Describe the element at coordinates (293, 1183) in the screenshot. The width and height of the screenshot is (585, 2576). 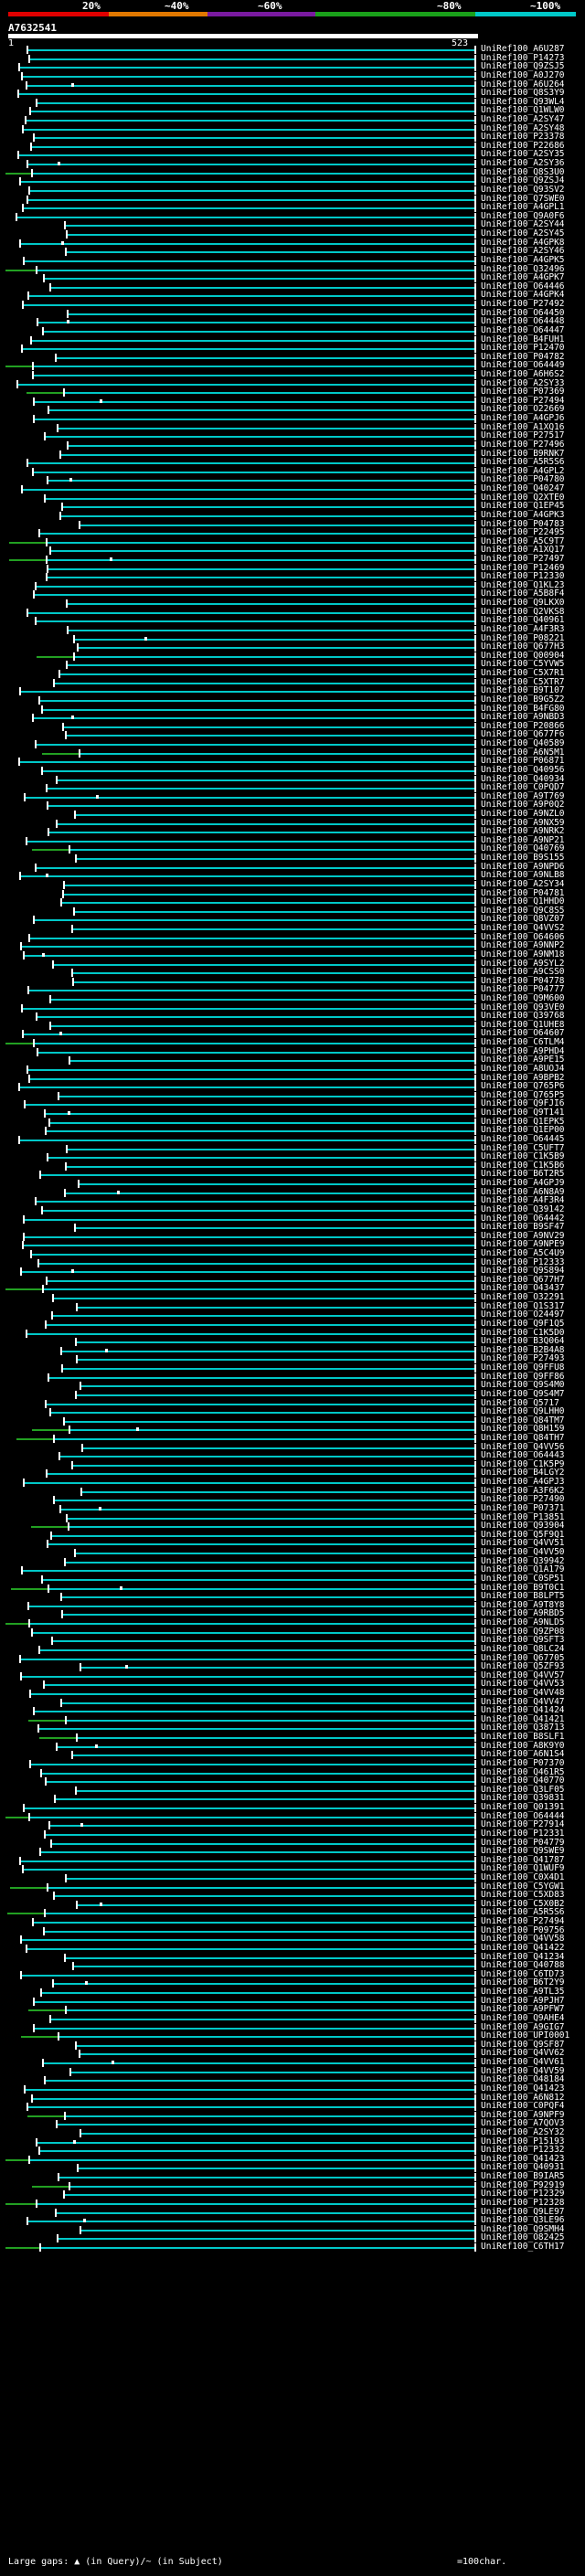
I see `alignment-row: UniRef100_A4GPJ9` at that location.